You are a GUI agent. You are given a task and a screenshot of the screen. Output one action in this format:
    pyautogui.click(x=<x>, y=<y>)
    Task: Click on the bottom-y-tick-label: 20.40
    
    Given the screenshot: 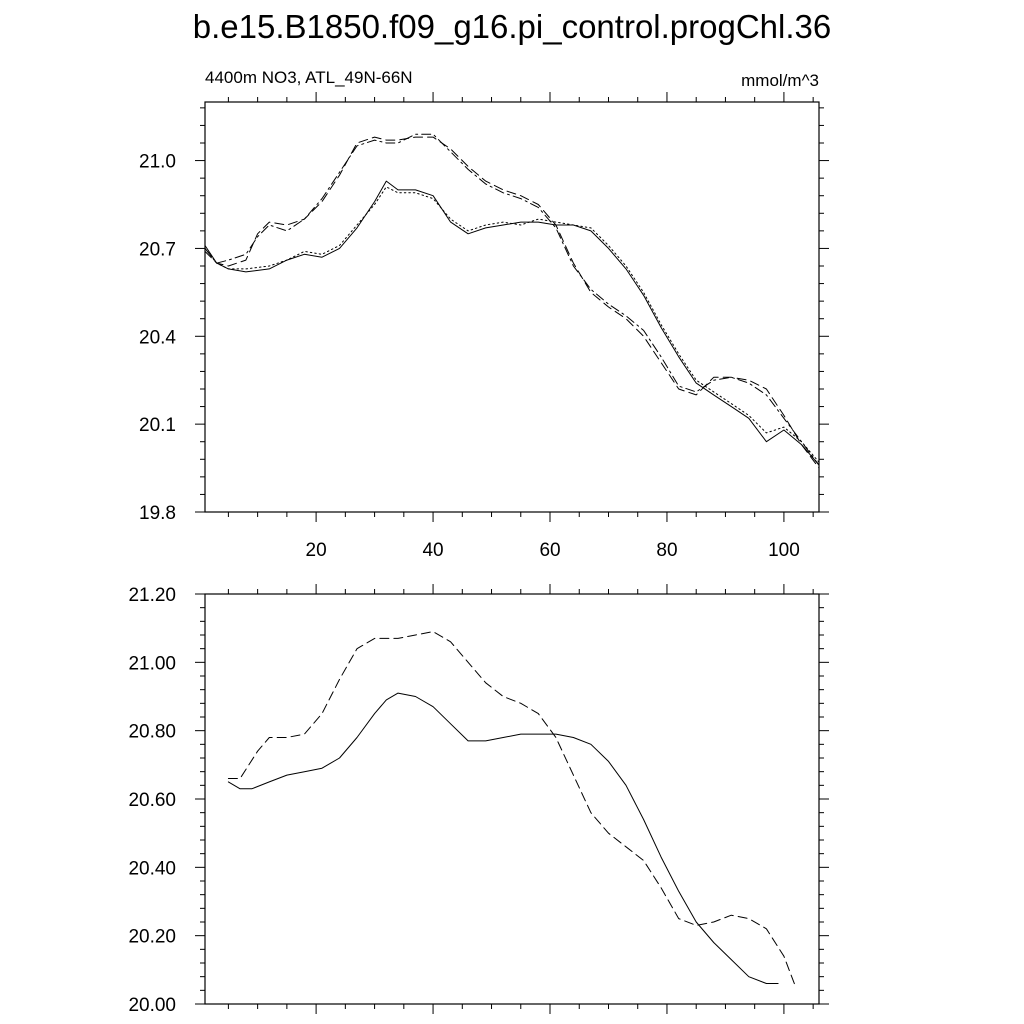 What is the action you would take?
    pyautogui.click(x=152, y=868)
    